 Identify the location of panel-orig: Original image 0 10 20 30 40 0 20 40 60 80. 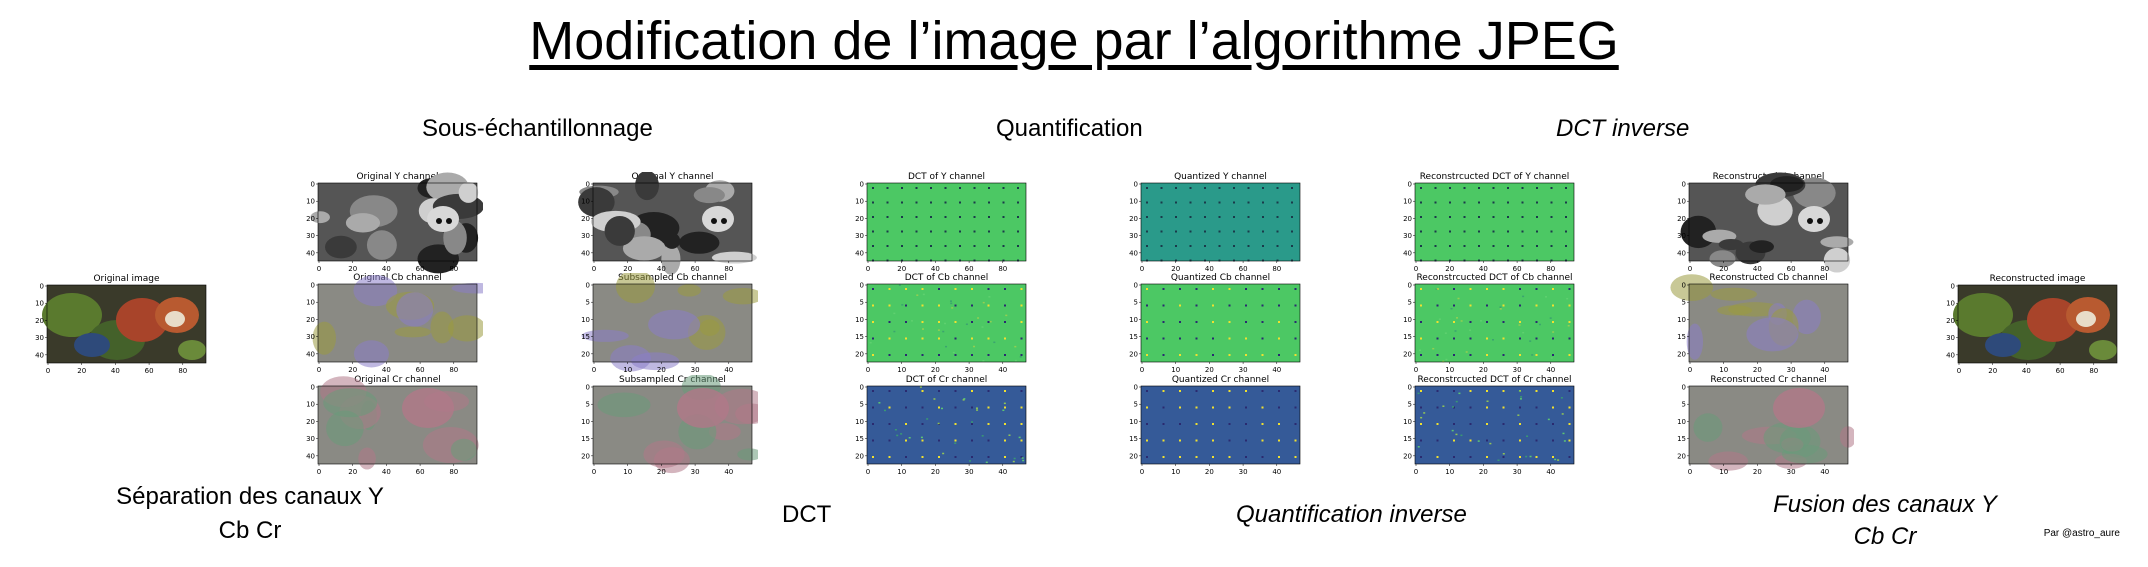
(119, 326).